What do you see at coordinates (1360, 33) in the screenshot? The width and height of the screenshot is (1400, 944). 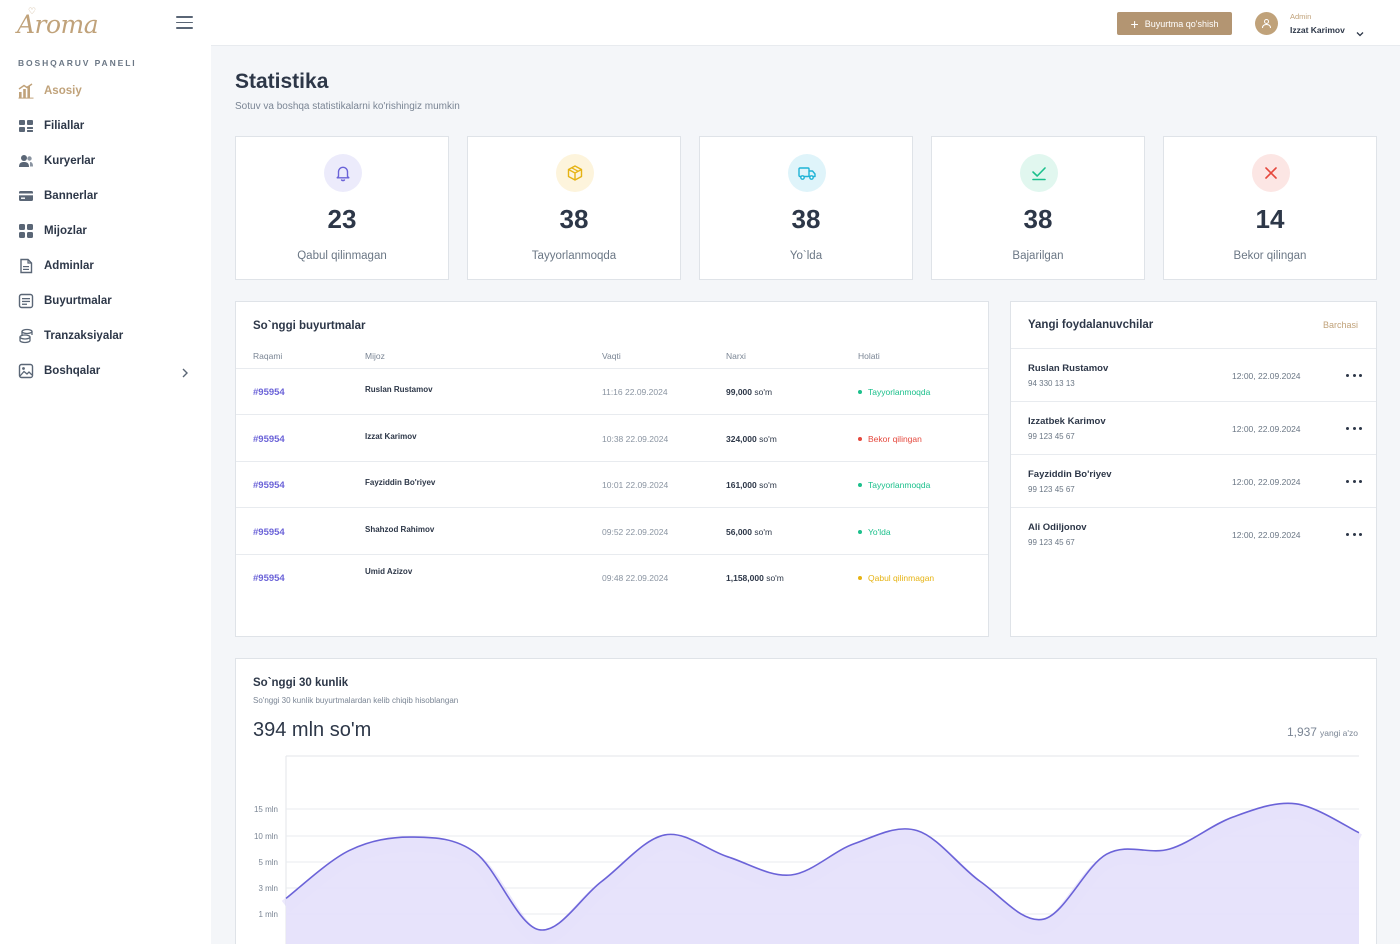 I see `chevron-down-icon` at bounding box center [1360, 33].